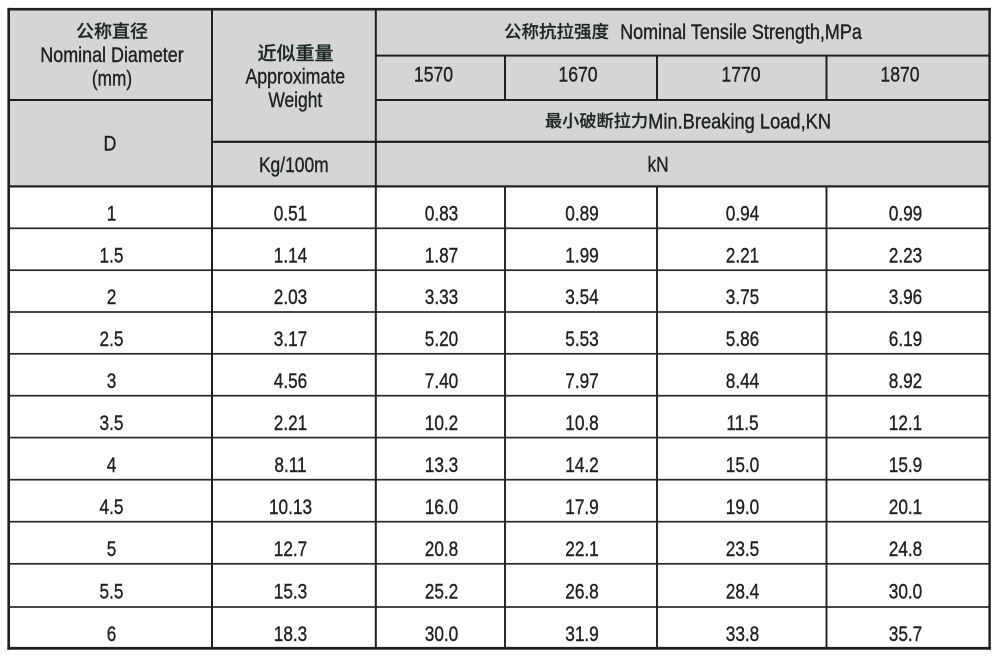  Describe the element at coordinates (442, 256) in the screenshot. I see `svg-text: 1.87` at that location.